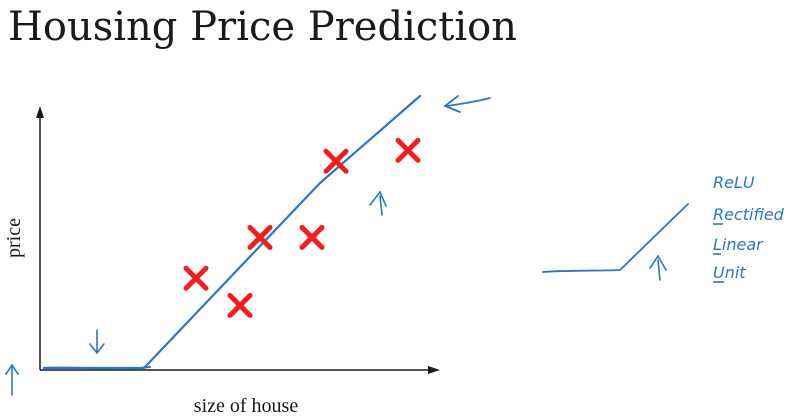 The image size is (806, 416). Describe the element at coordinates (749, 214) in the screenshot. I see `relu-word-rectified: Rectified` at that location.